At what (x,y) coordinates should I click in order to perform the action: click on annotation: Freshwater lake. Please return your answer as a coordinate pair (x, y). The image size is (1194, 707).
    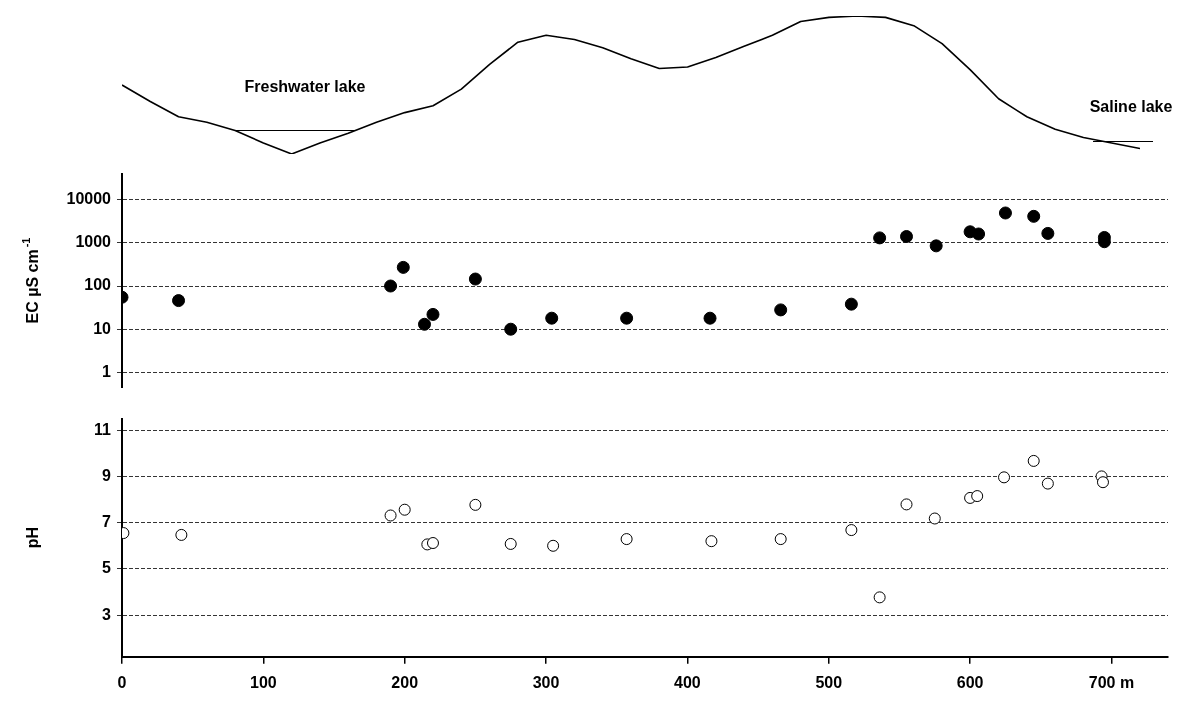
    Looking at the image, I should click on (305, 87).